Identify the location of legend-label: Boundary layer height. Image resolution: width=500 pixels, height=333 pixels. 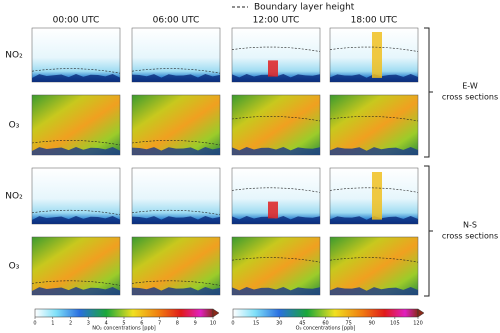
(304, 8).